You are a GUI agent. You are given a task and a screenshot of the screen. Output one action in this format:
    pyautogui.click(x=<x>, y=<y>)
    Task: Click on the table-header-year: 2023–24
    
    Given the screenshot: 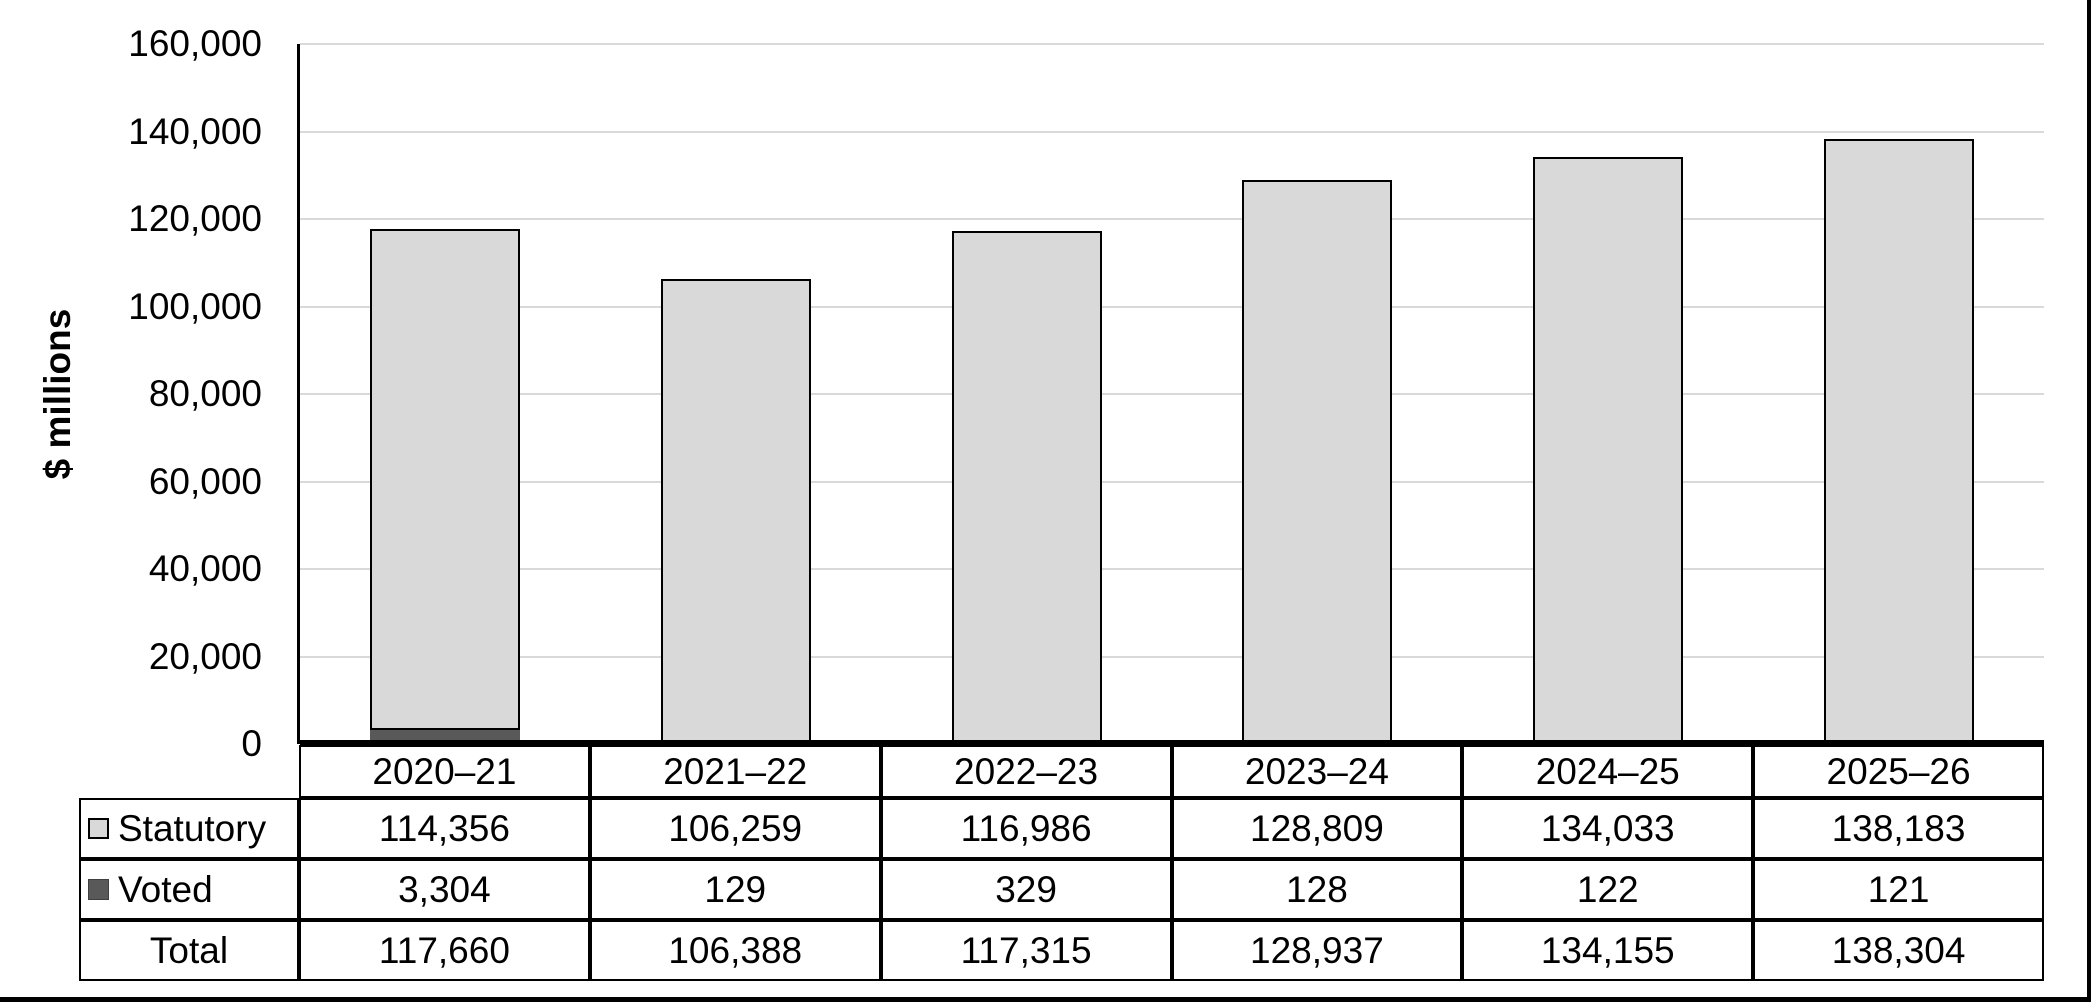 What is the action you would take?
    pyautogui.click(x=1317, y=771)
    